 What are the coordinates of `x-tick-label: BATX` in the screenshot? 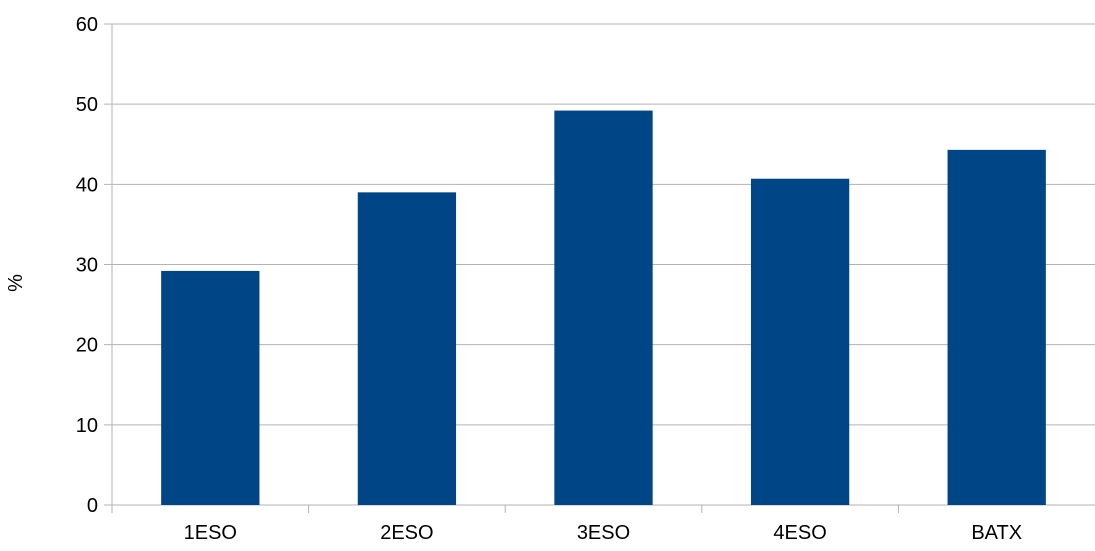 It's located at (996, 533).